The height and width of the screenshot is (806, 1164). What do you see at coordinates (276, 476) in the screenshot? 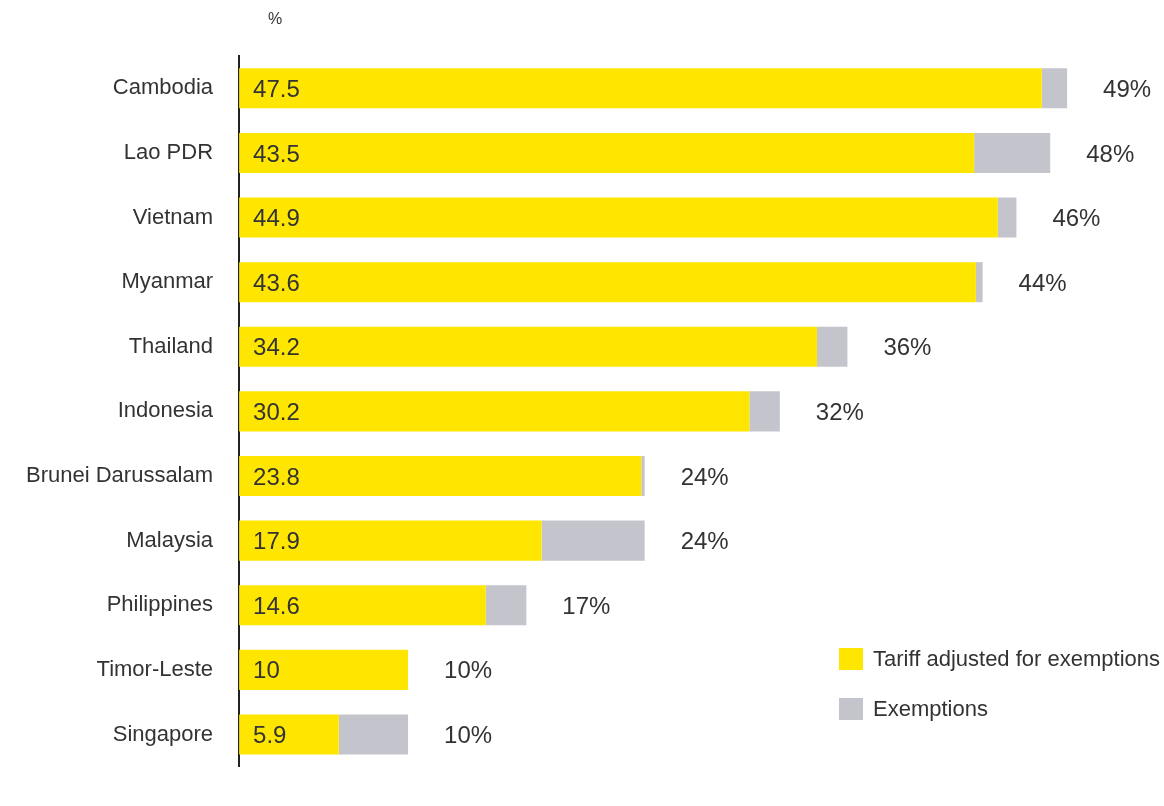
I see `data-label: 23.8` at bounding box center [276, 476].